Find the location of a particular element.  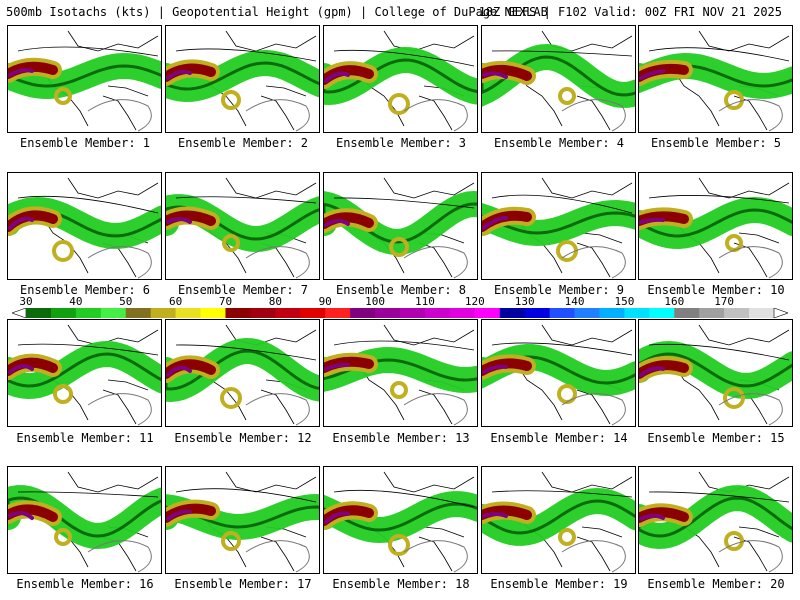

colorbar-tick-label: 30 is located at coordinates (26, 301).